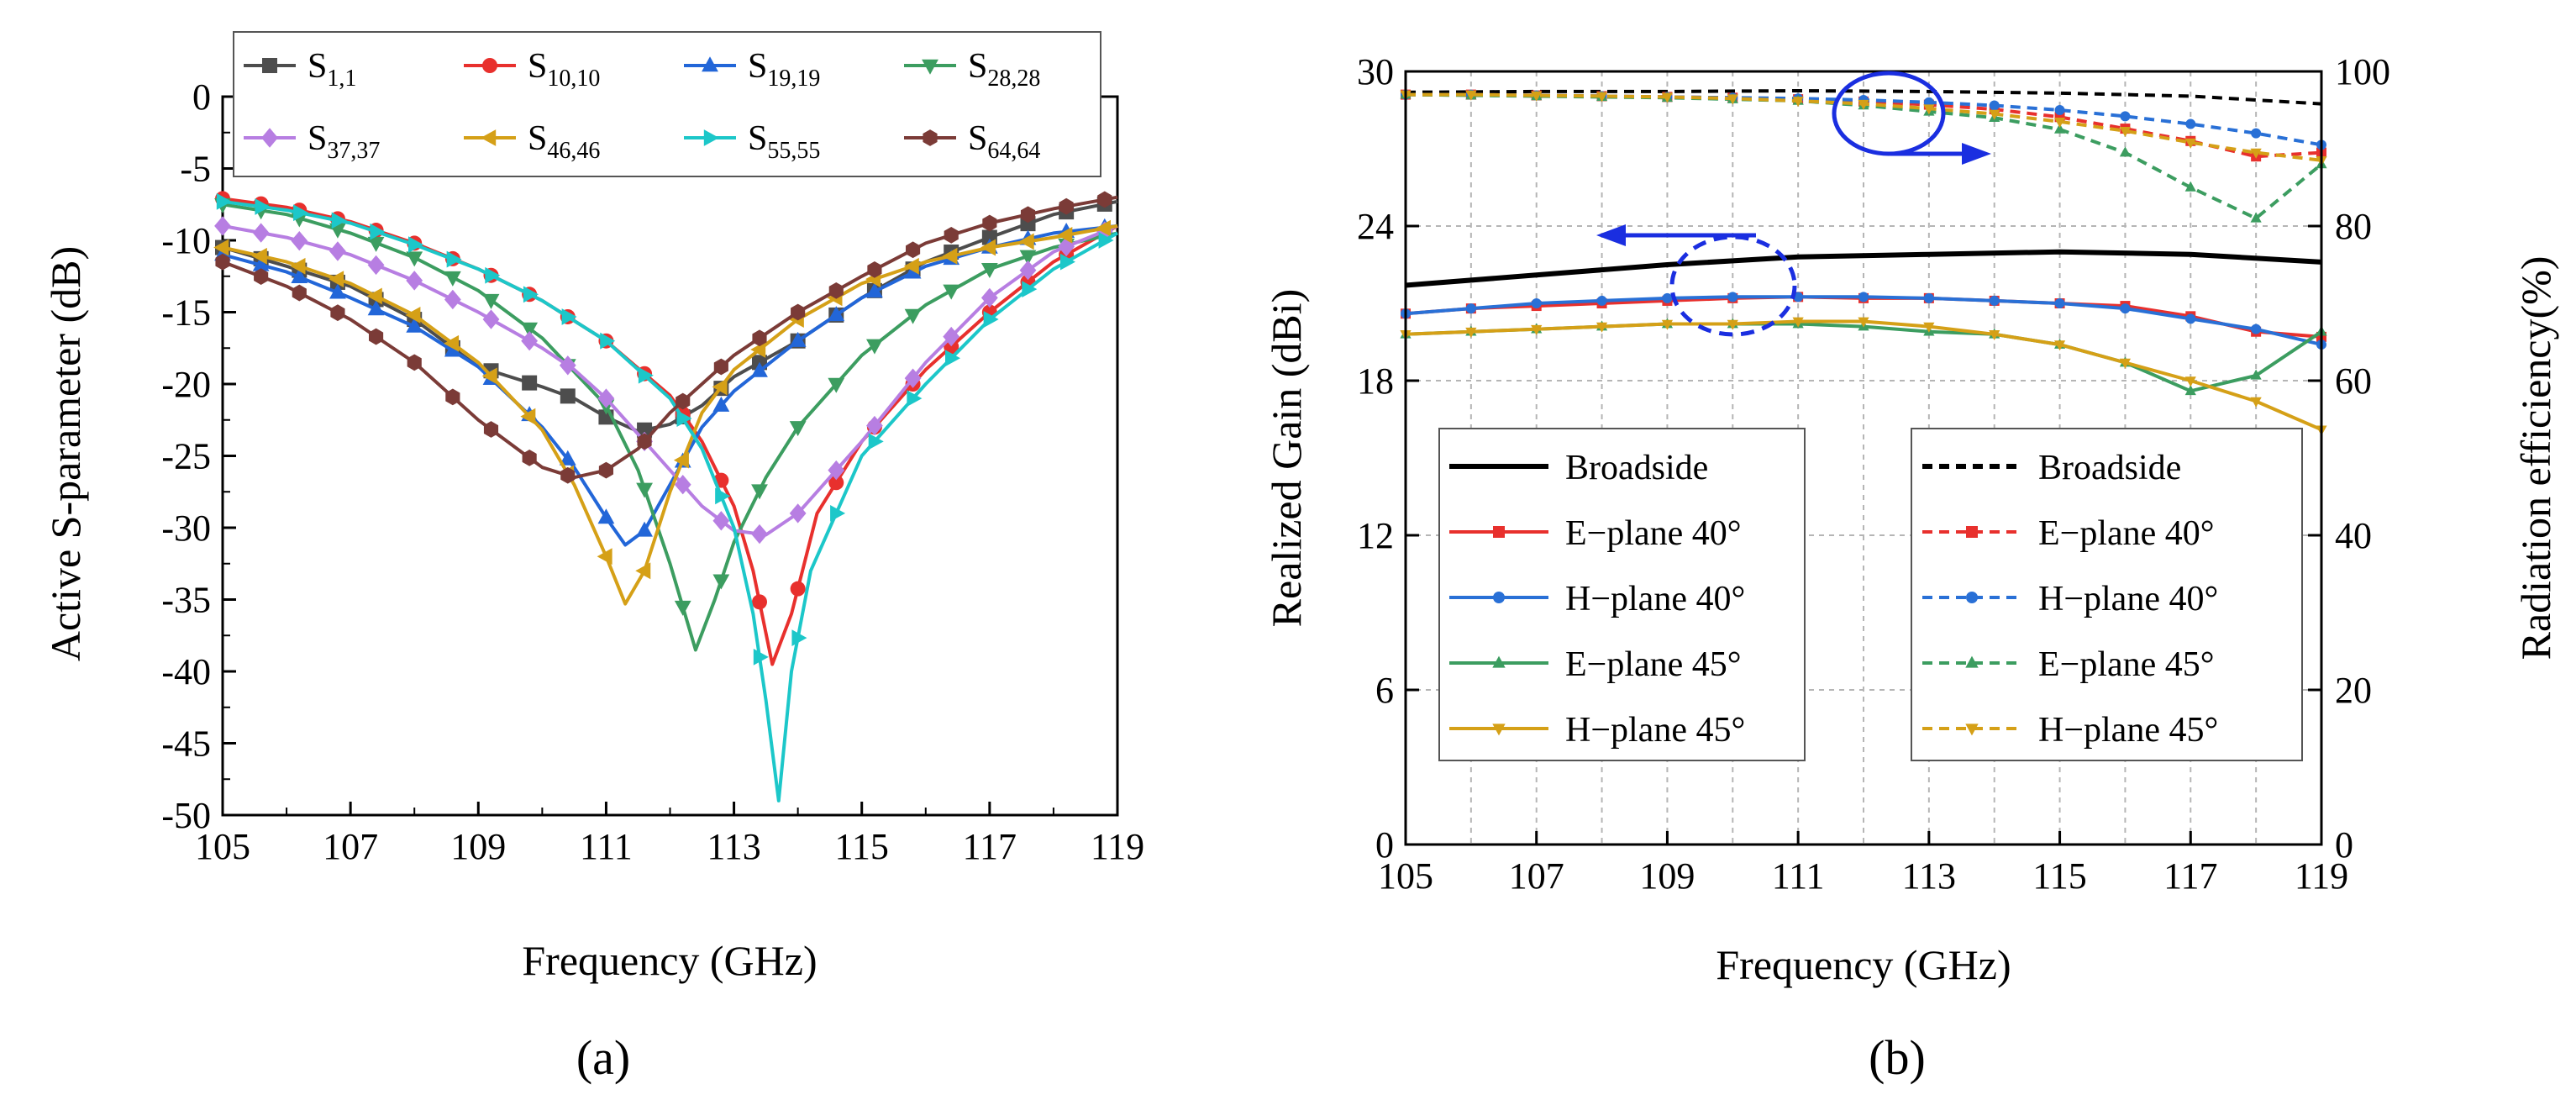  I want to click on gain-line, so click(1864, 268).